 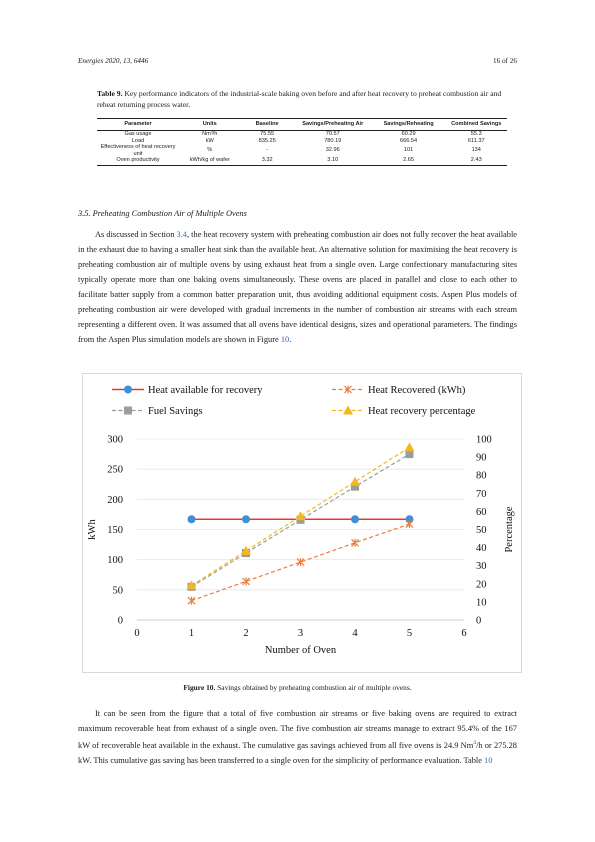 What do you see at coordinates (245, 633) in the screenshot?
I see `x-tick-label: 2` at bounding box center [245, 633].